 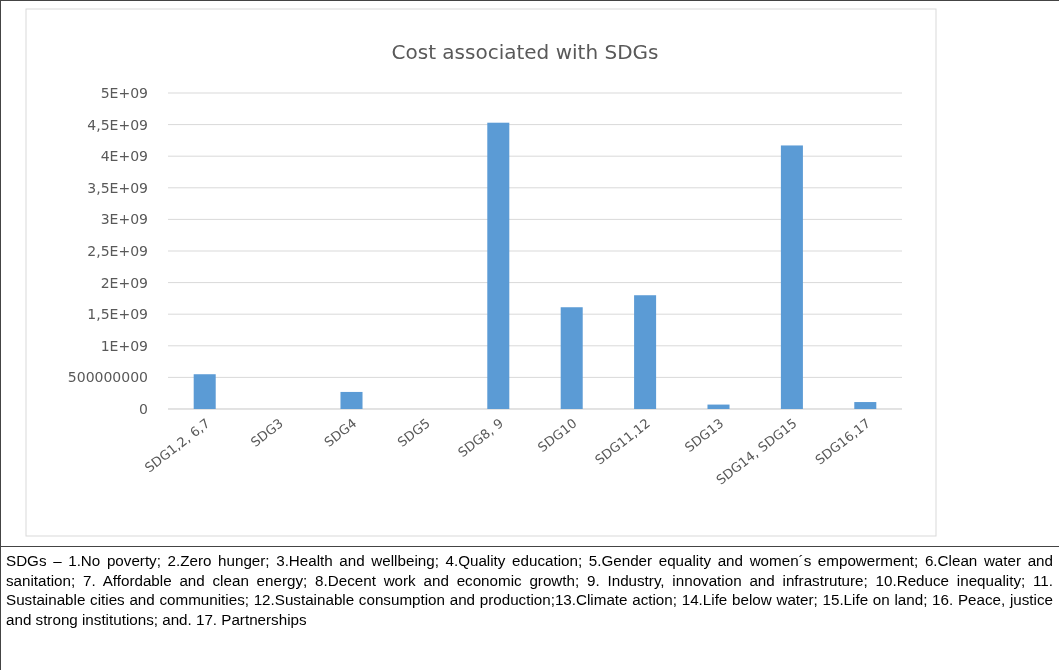 I want to click on y-tick-label: 500000000, so click(x=107, y=377).